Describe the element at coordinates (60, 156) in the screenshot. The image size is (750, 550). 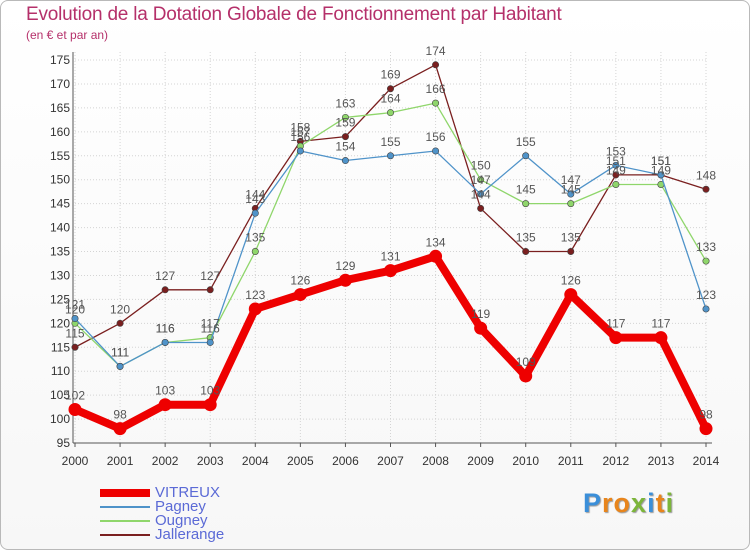
I see `y-tick-label: 155` at that location.